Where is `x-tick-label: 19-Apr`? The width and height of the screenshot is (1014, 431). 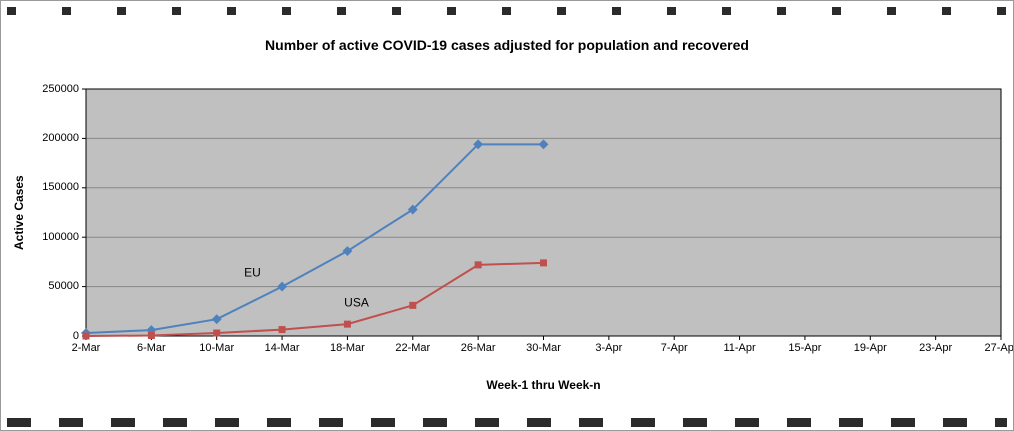
x-tick-label: 19-Apr is located at coordinates (870, 348).